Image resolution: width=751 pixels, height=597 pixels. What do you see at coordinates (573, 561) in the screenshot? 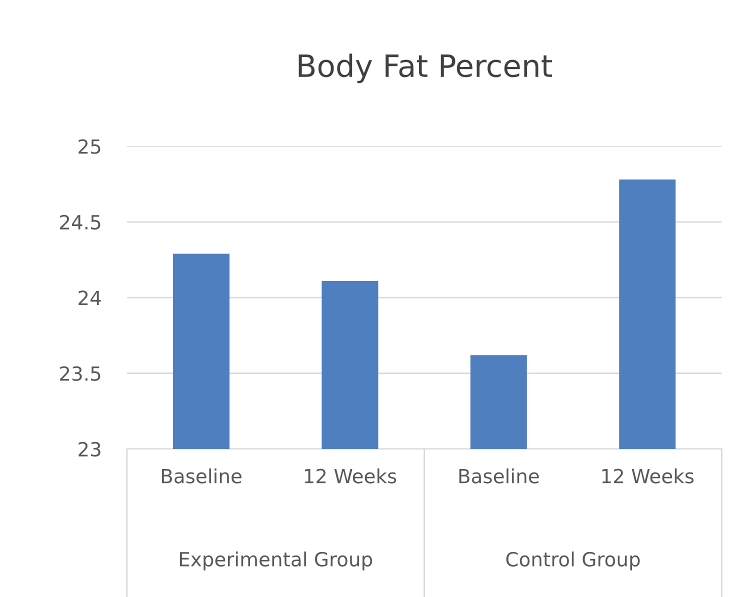
I see `text: Control Group` at bounding box center [573, 561].